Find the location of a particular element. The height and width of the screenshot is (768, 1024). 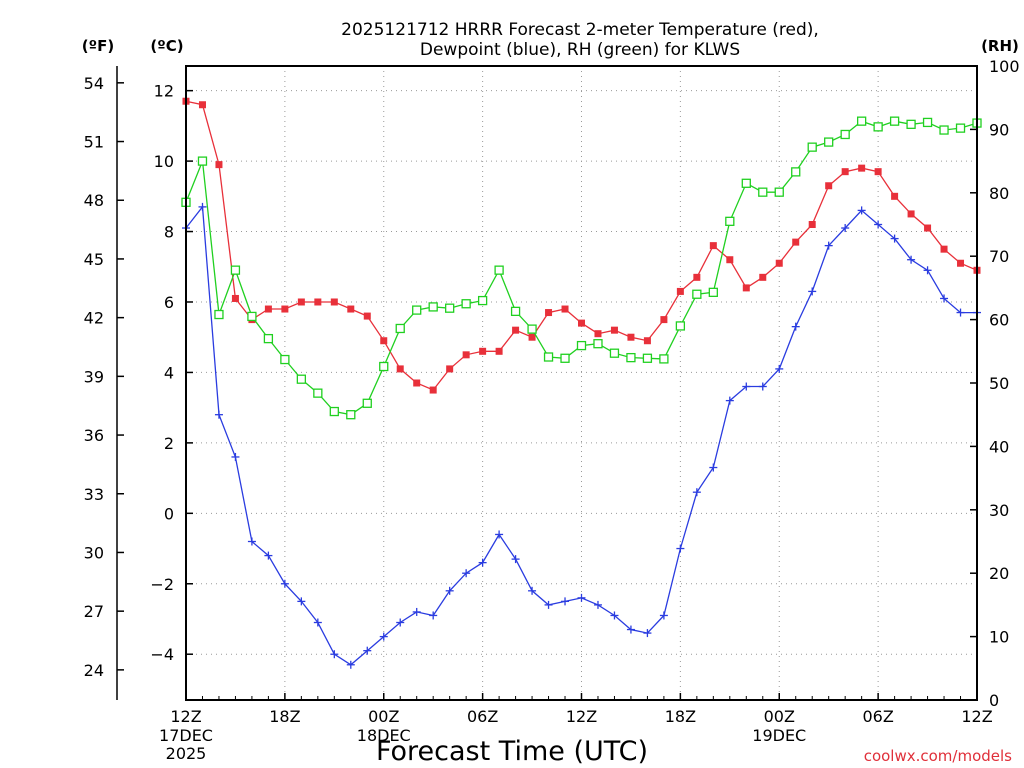

rh-tick-label: 80 is located at coordinates (999, 193).